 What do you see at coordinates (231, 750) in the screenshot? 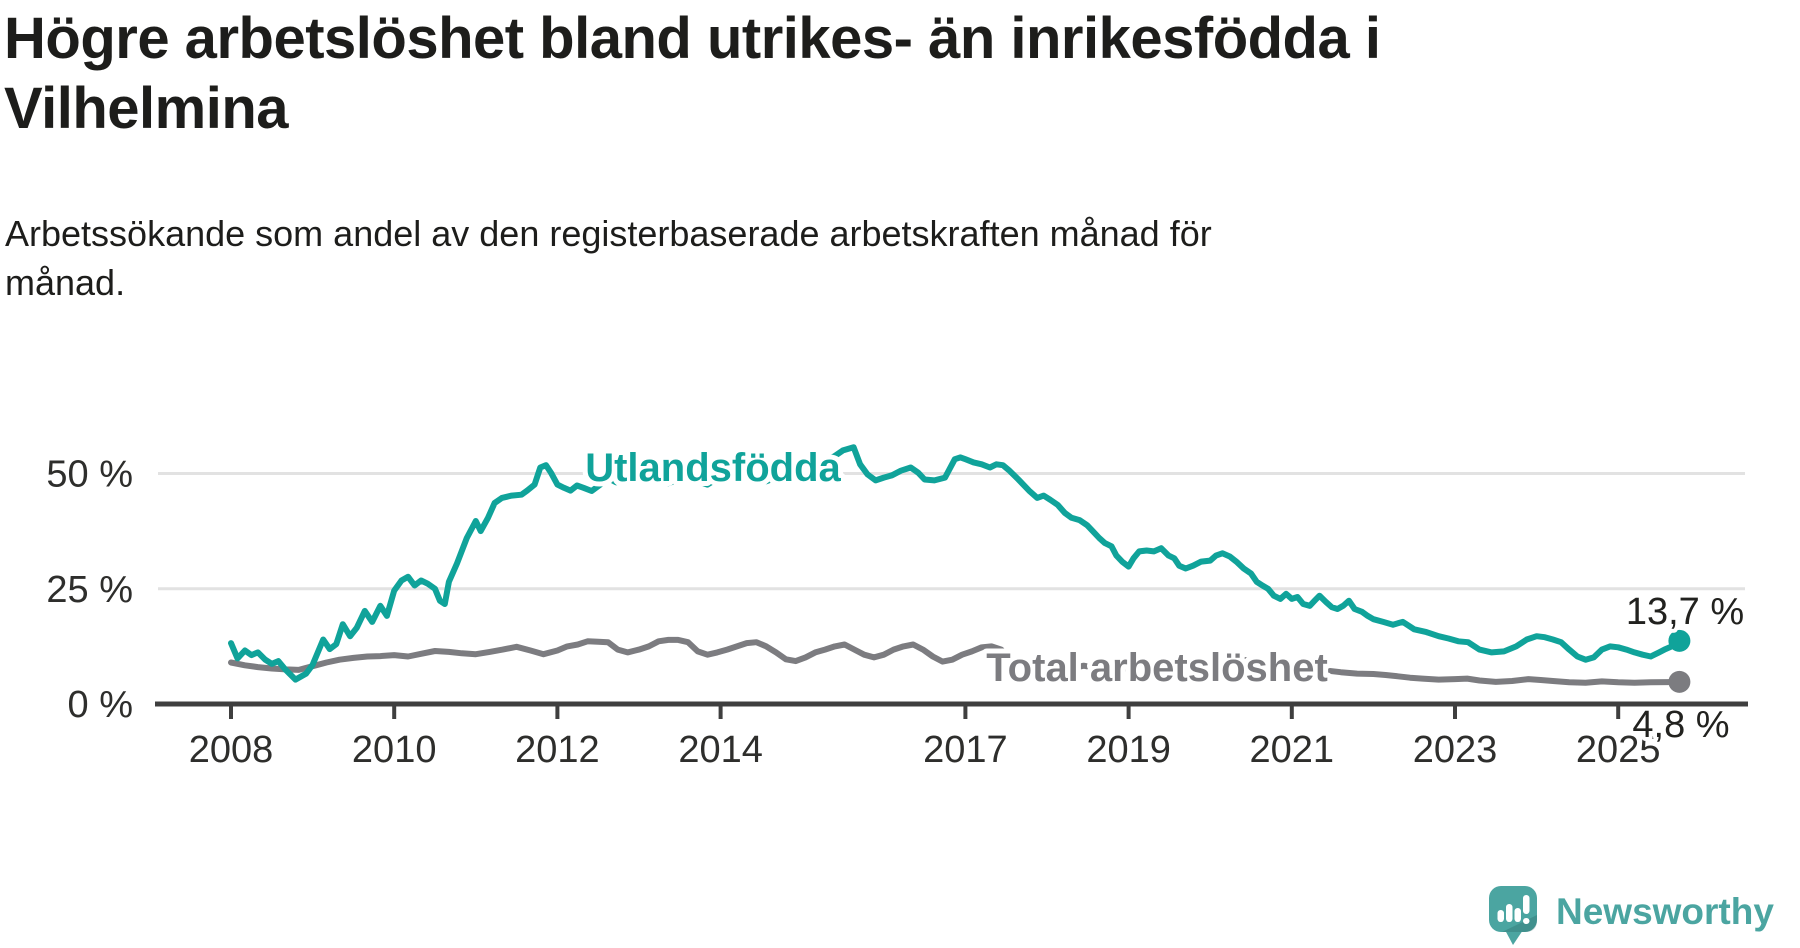
I see `x-axis-label-2008: 2008` at bounding box center [231, 750].